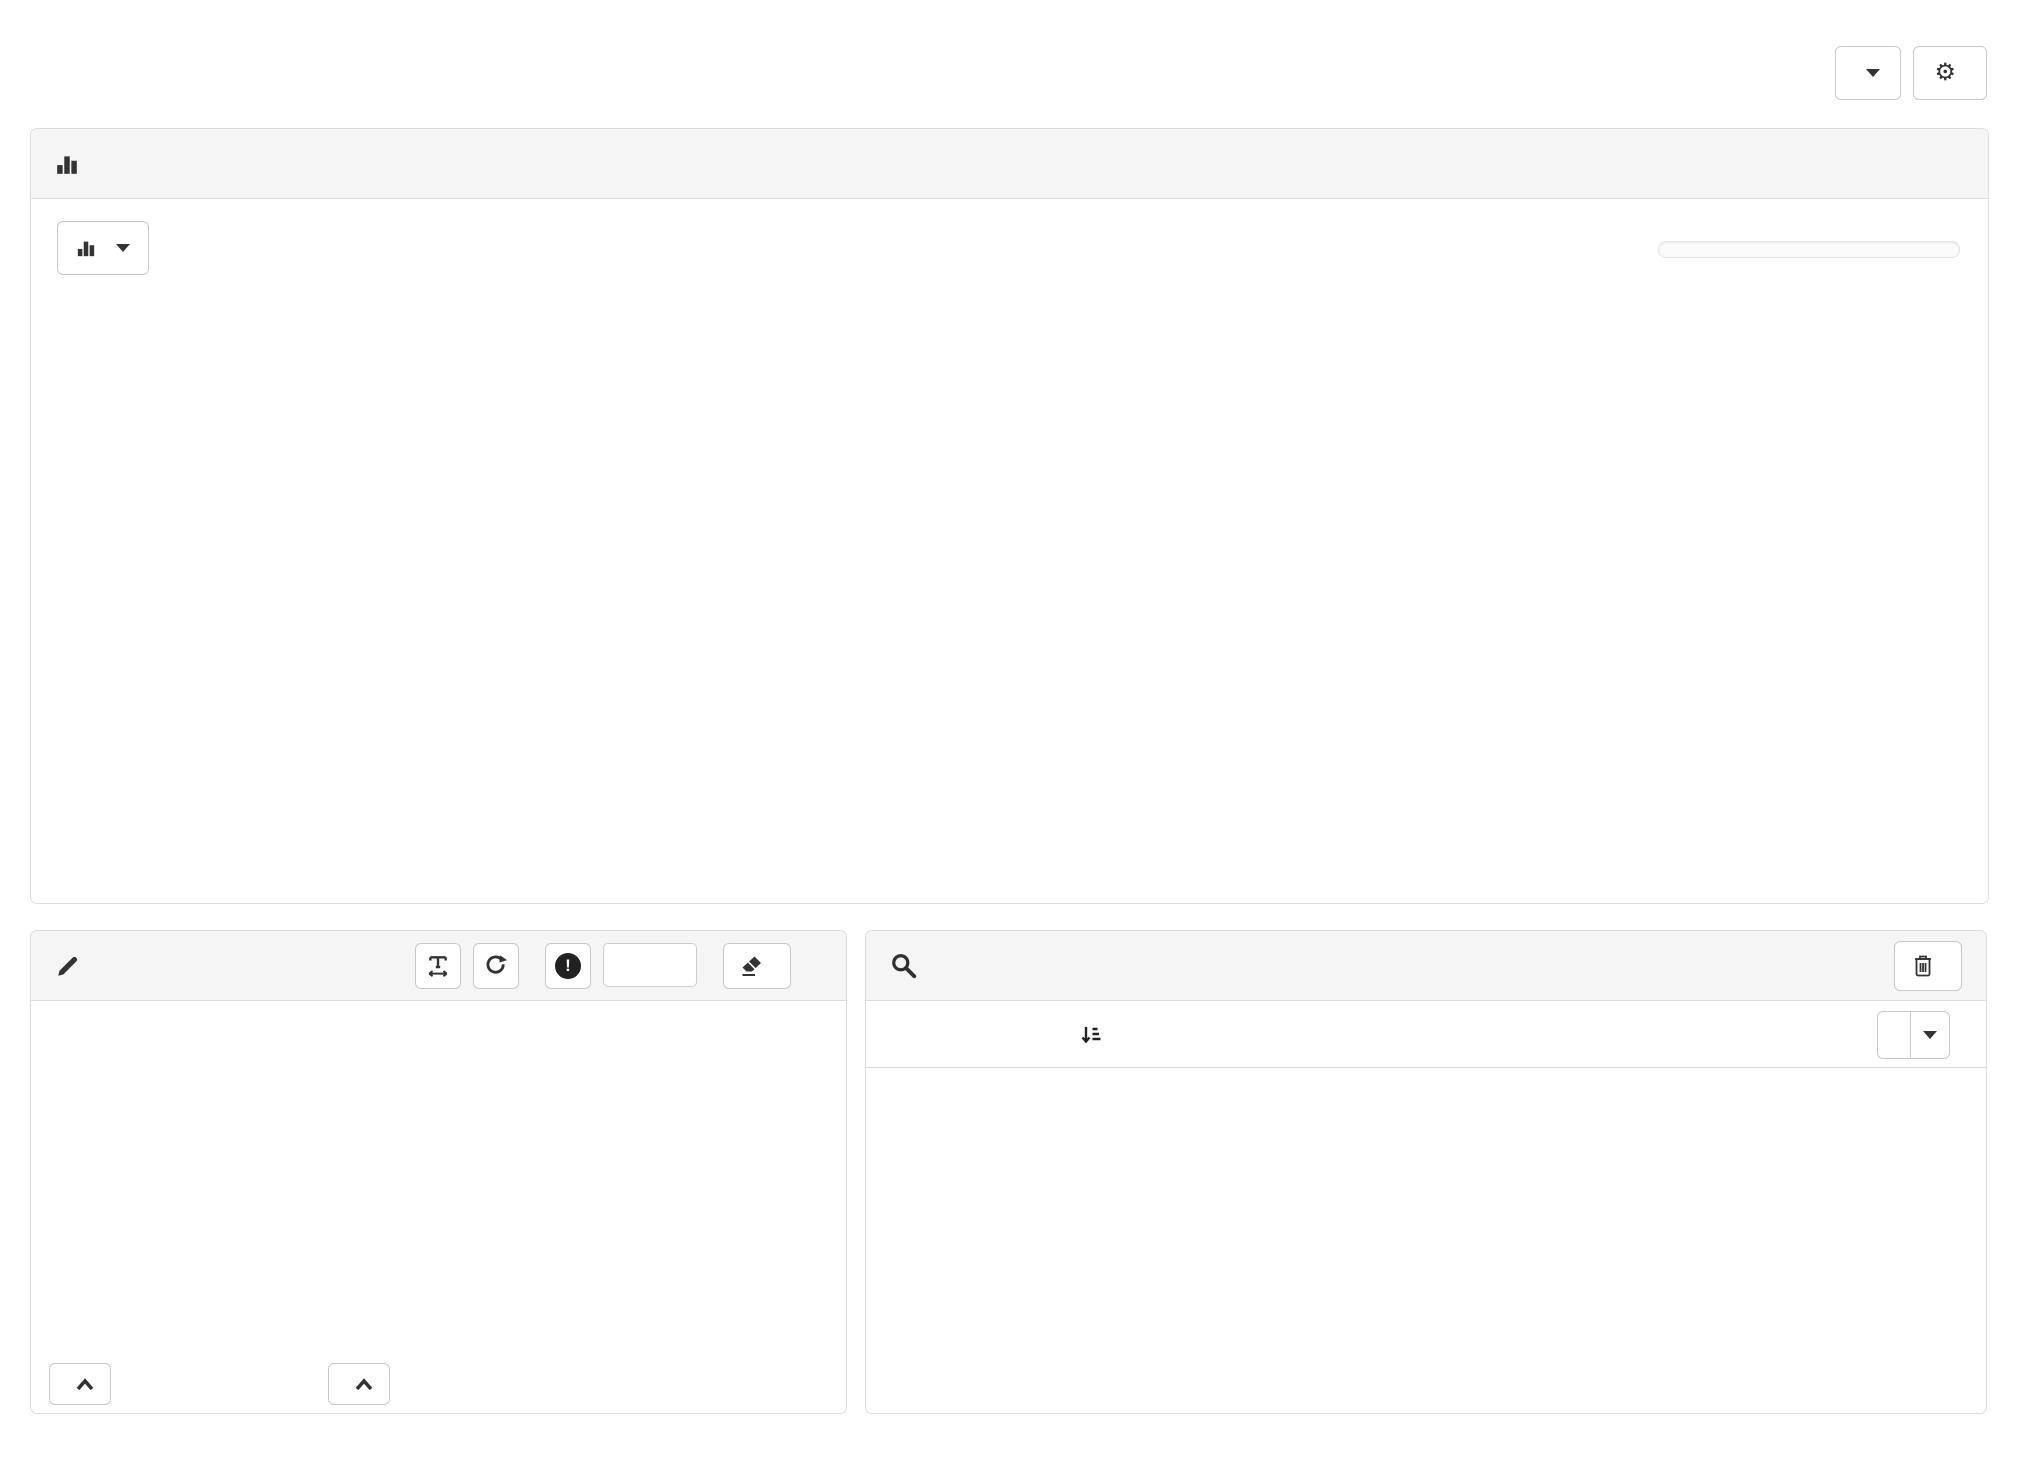 This screenshot has height=1464, width=2017. I want to click on predefined-queries-button, so click(80, 1384).